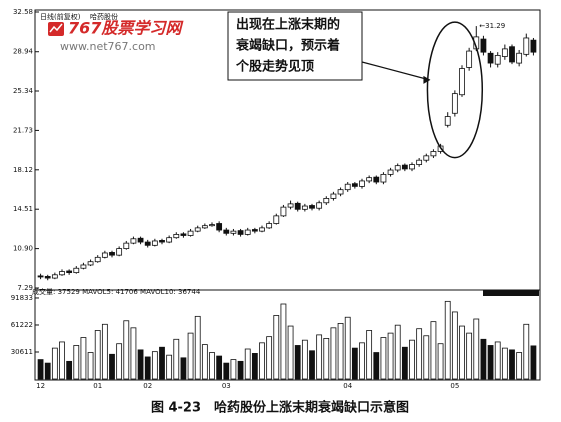 The width and height of the screenshot is (561, 422). Describe the element at coordinates (22, 298) in the screenshot. I see `y-tick-label: 91833` at that location.